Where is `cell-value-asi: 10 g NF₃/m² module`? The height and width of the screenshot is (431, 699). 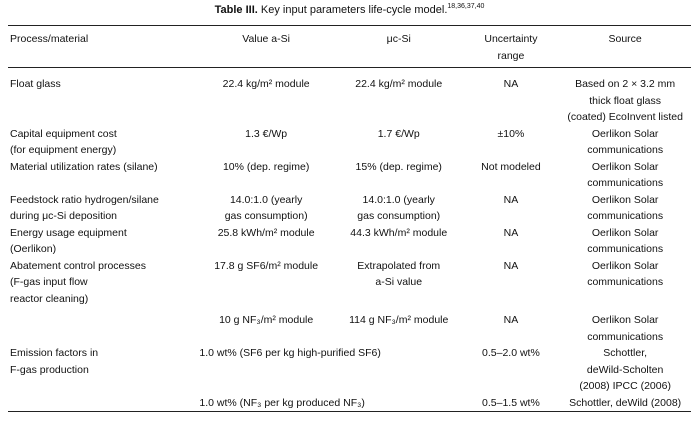 cell-value-asi: 10 g NF₃/m² module is located at coordinates (266, 320).